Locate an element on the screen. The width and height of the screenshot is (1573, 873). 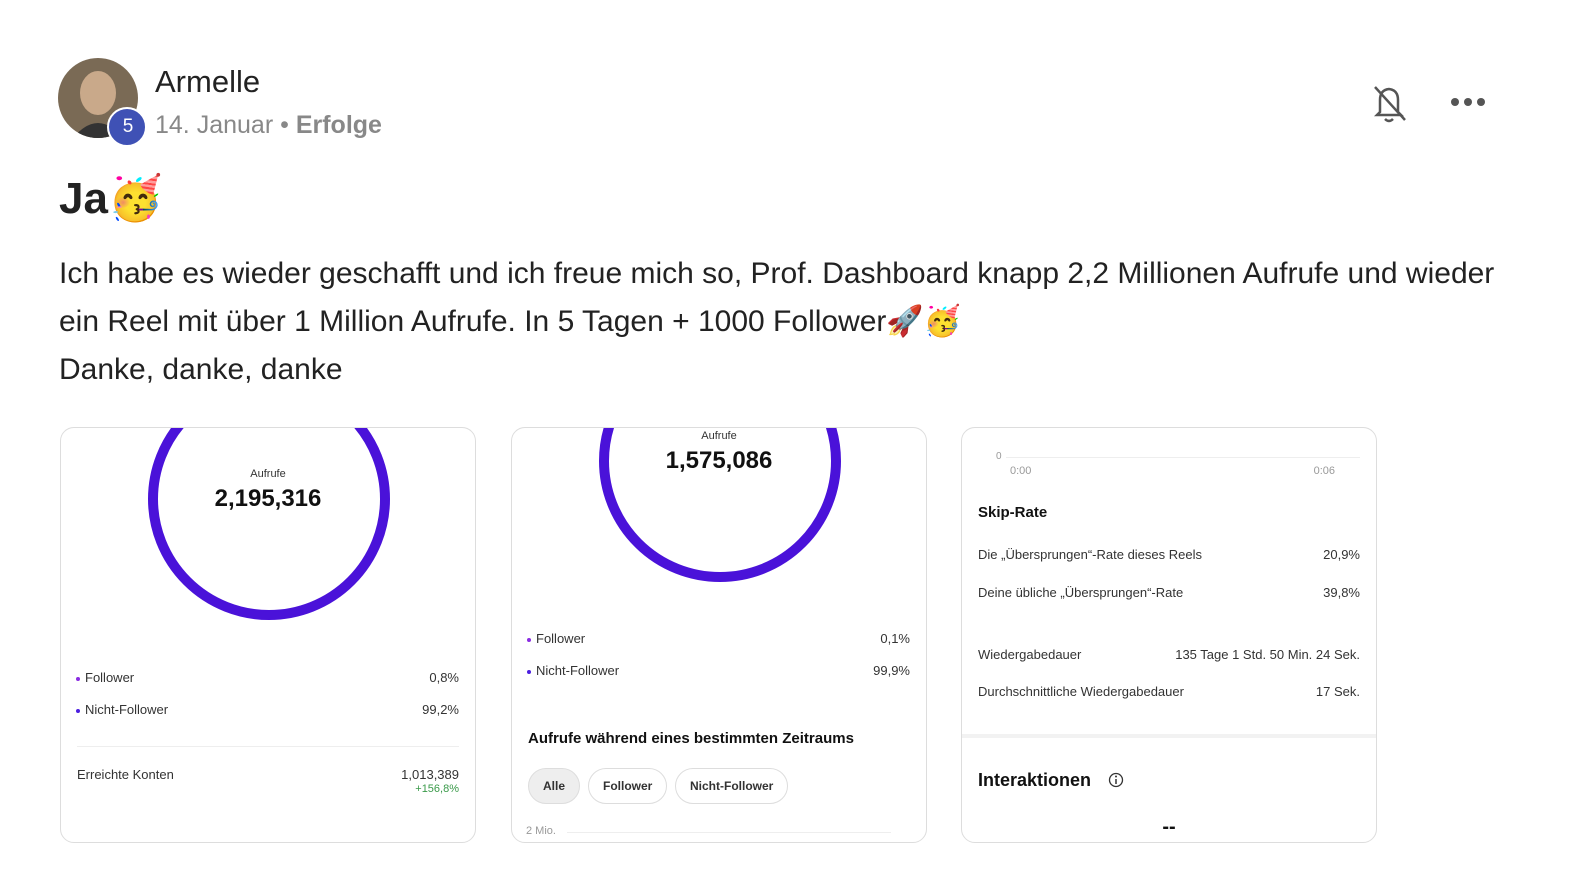
reach-value: 1,013,389 is located at coordinates (430, 774).